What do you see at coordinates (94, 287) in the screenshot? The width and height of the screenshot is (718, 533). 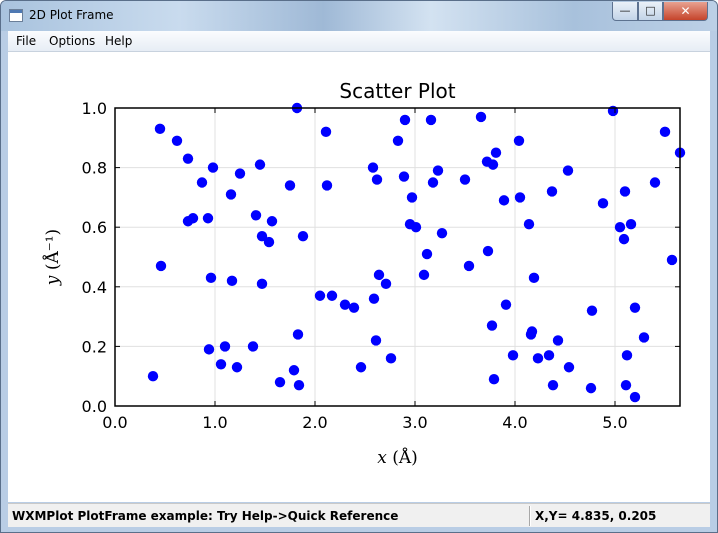 I see `y-tick-label: 0.4` at bounding box center [94, 287].